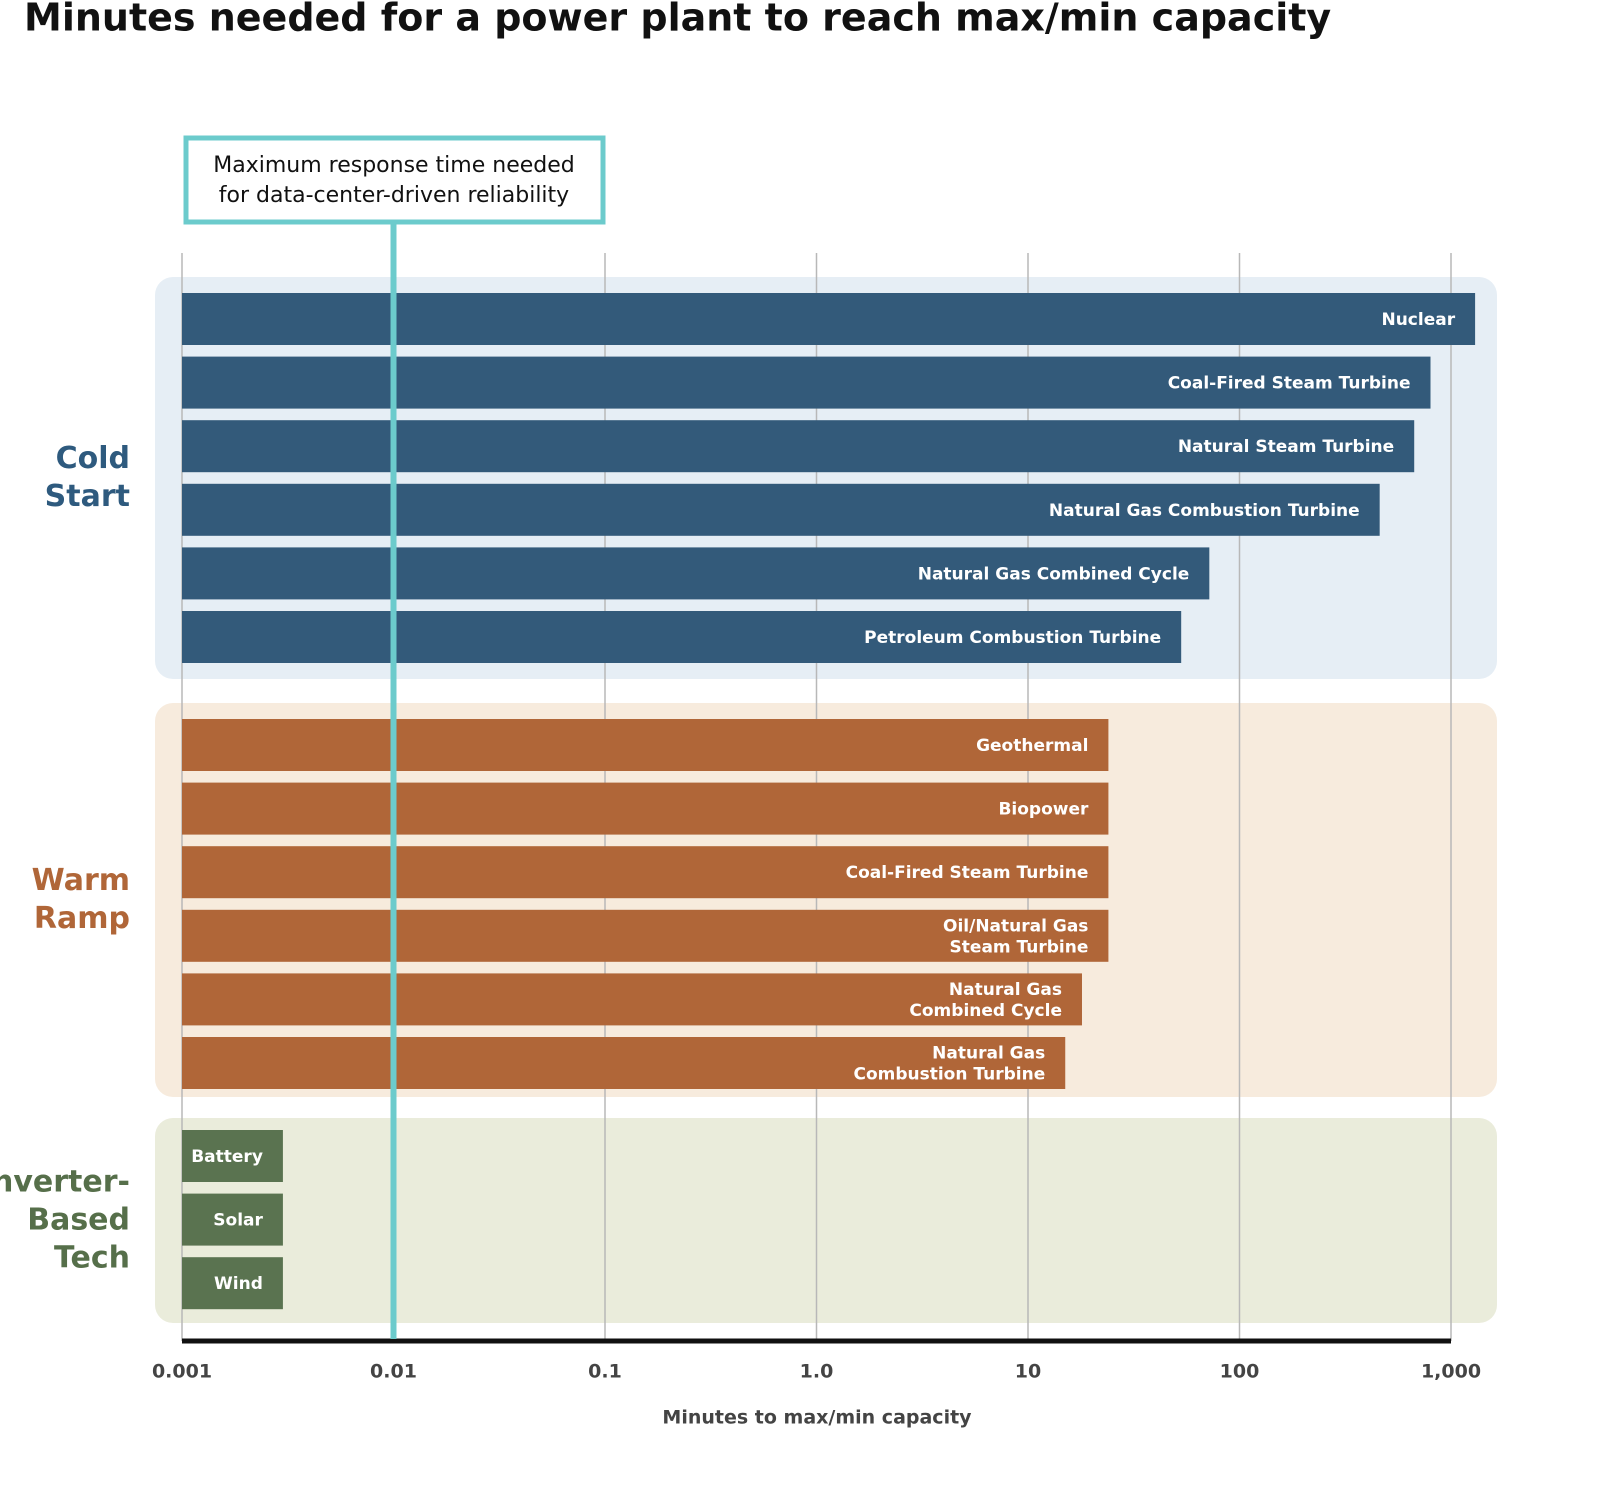 This screenshot has height=1487, width=1600. What do you see at coordinates (817, 1418) in the screenshot?
I see `x-axis-label: Minutes to max/min capacity` at bounding box center [817, 1418].